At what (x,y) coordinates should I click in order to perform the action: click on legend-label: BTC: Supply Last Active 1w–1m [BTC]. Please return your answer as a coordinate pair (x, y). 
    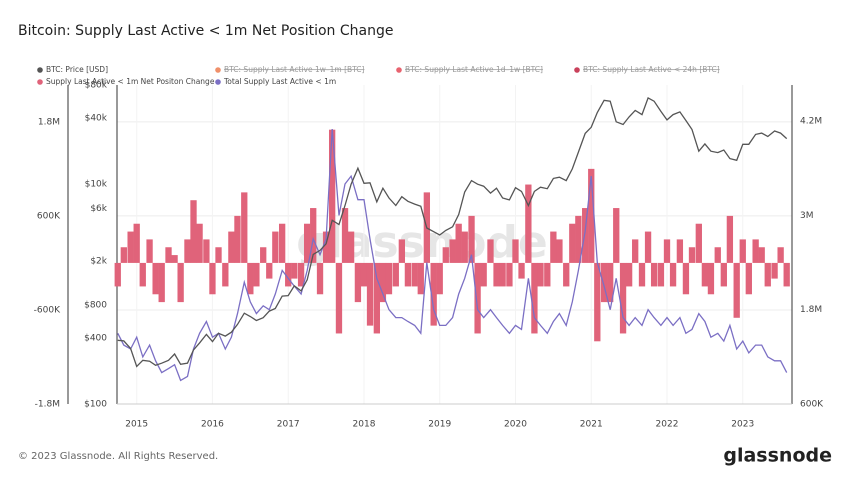
    Looking at the image, I should click on (294, 69).